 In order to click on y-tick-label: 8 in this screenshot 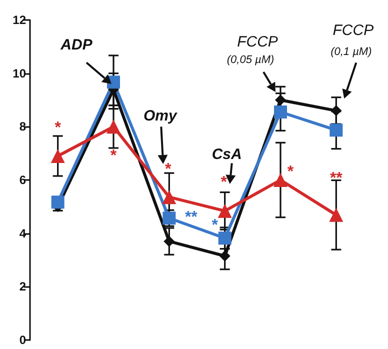, I will do `click(22, 127)`.